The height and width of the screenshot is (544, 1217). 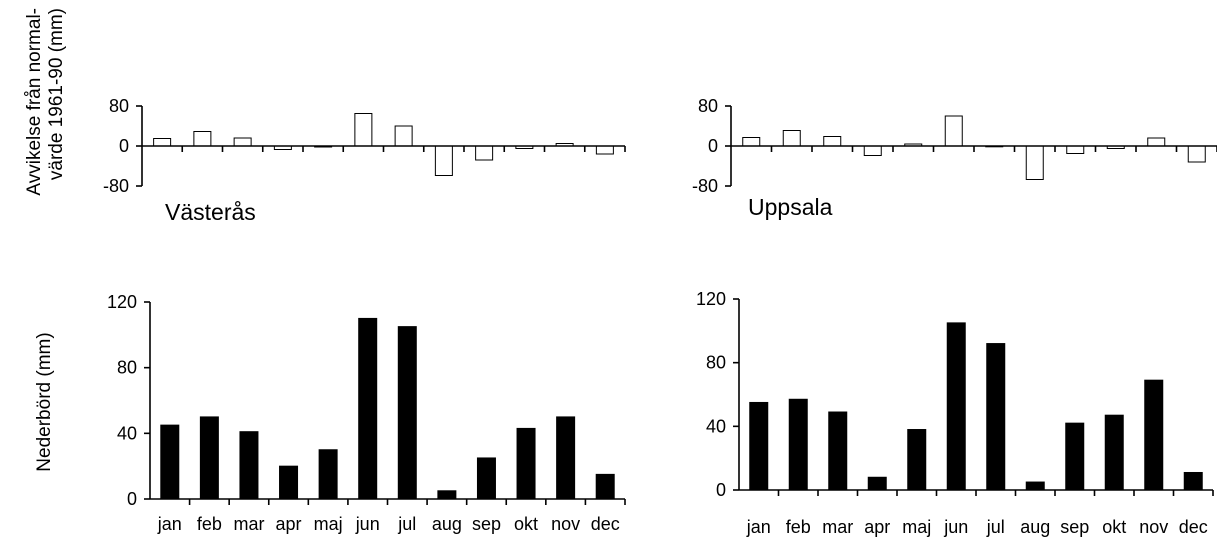 What do you see at coordinates (56, 94) in the screenshot?
I see `deviation-ylabel-line2: värde 1961-90 (mm)` at bounding box center [56, 94].